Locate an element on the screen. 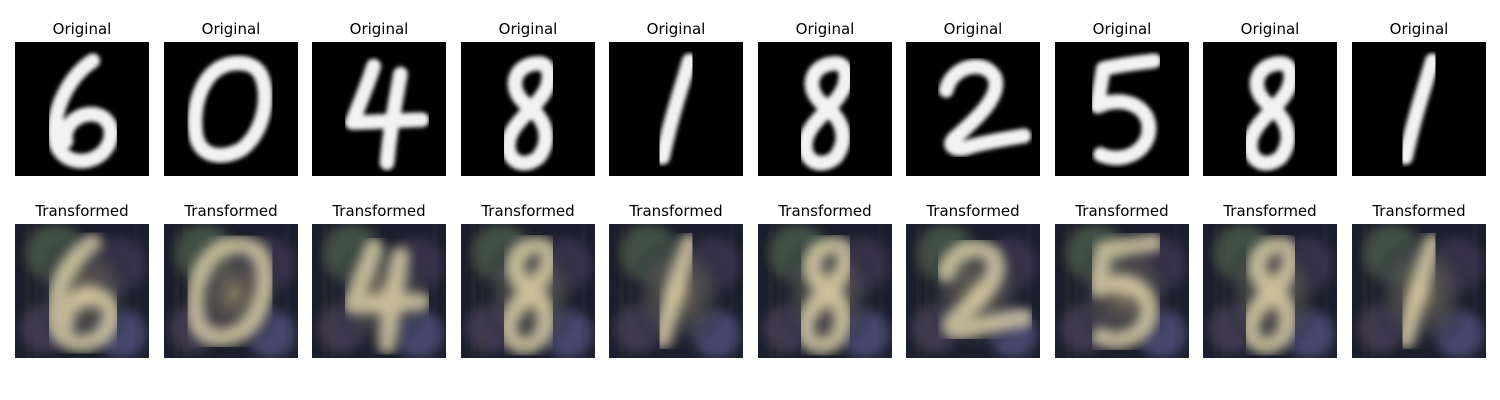 Image resolution: width=1500 pixels, height=400 pixels. digit-2-image is located at coordinates (973, 291).